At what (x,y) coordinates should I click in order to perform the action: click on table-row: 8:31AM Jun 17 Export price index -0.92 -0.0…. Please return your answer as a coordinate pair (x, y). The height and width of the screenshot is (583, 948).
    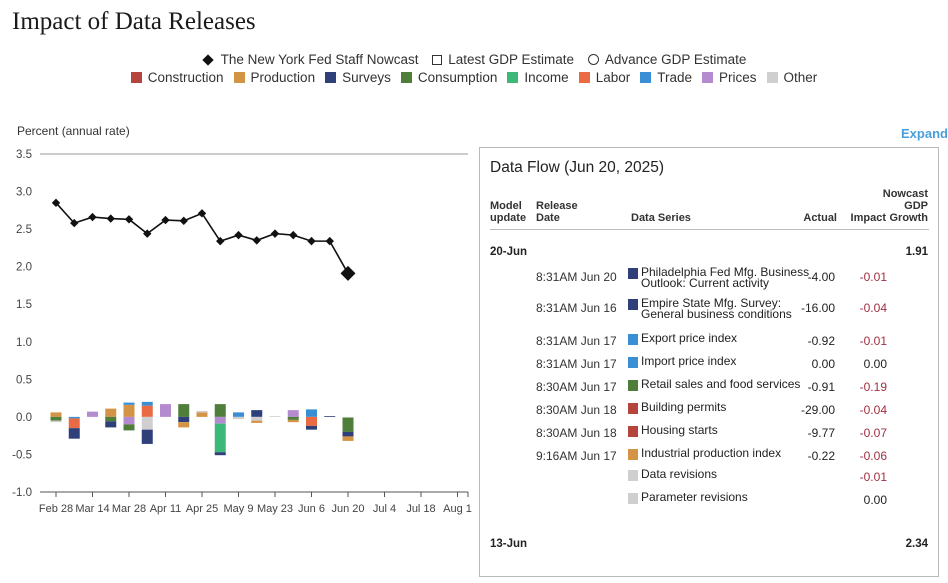
    Looking at the image, I should click on (709, 344).